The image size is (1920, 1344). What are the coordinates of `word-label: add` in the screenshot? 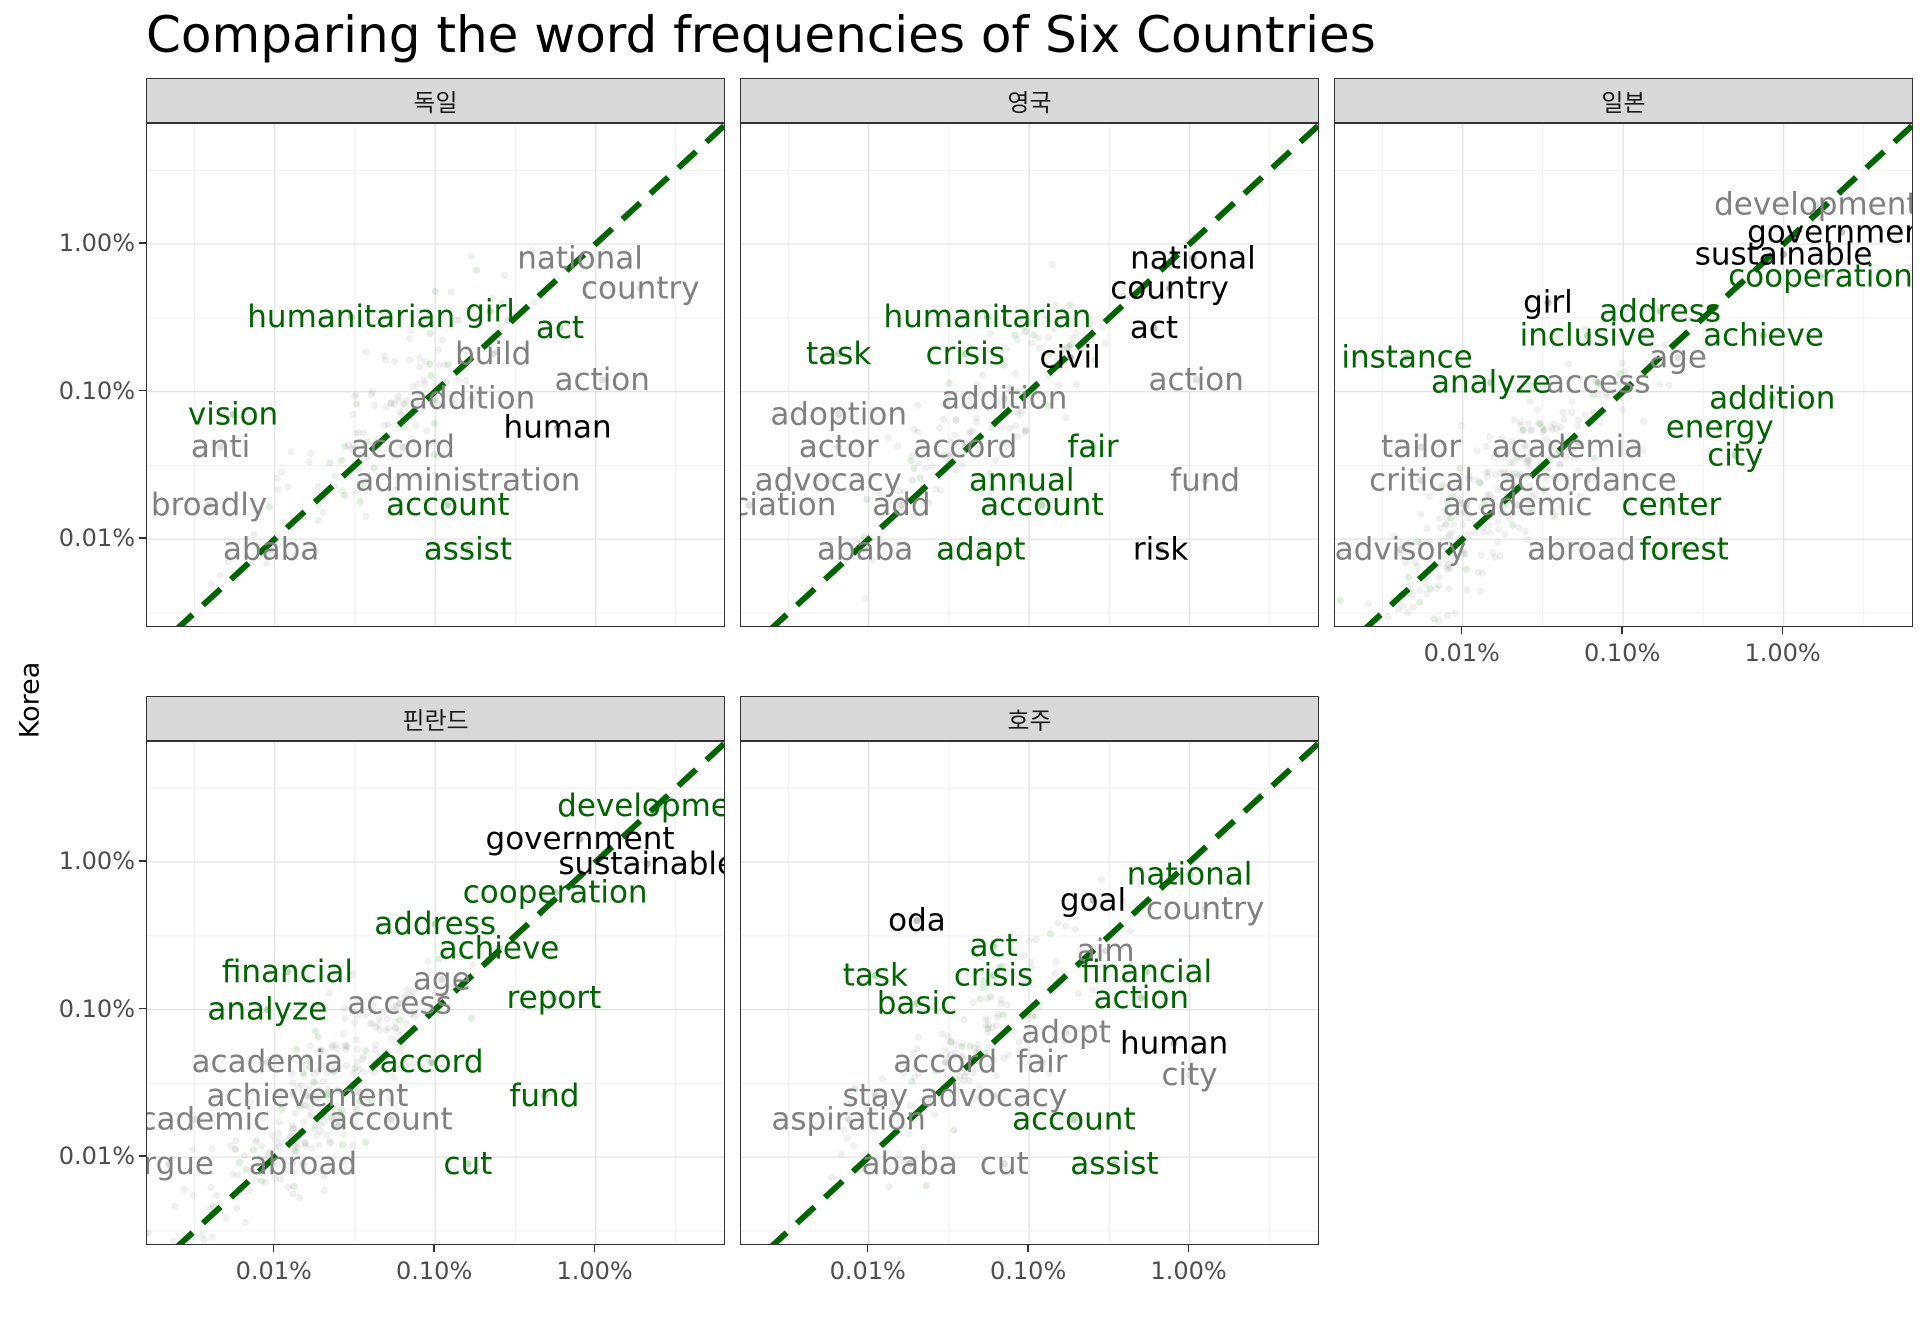 It's located at (901, 505).